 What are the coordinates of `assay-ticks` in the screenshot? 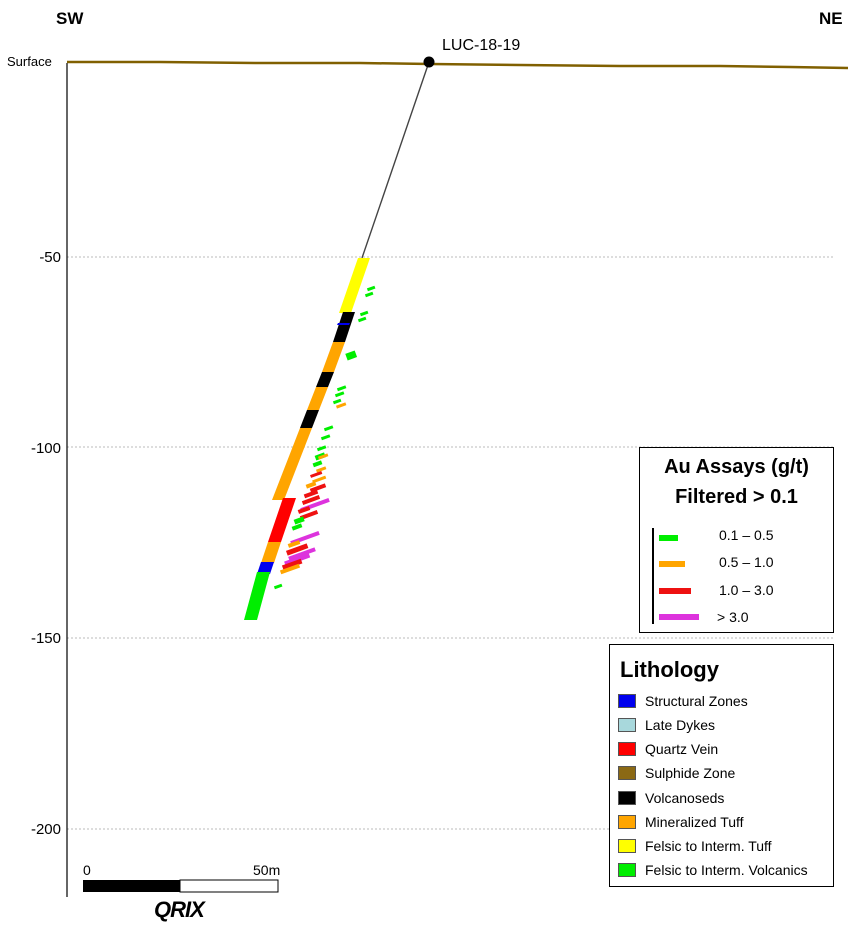 It's located at (324, 437).